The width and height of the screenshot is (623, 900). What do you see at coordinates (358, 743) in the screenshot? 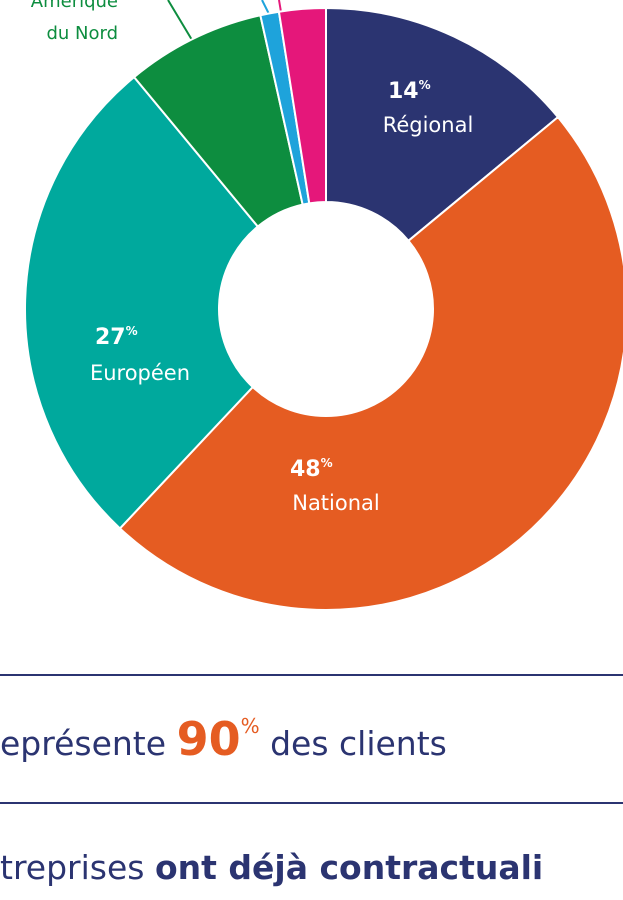
I see `text: des clients` at bounding box center [358, 743].